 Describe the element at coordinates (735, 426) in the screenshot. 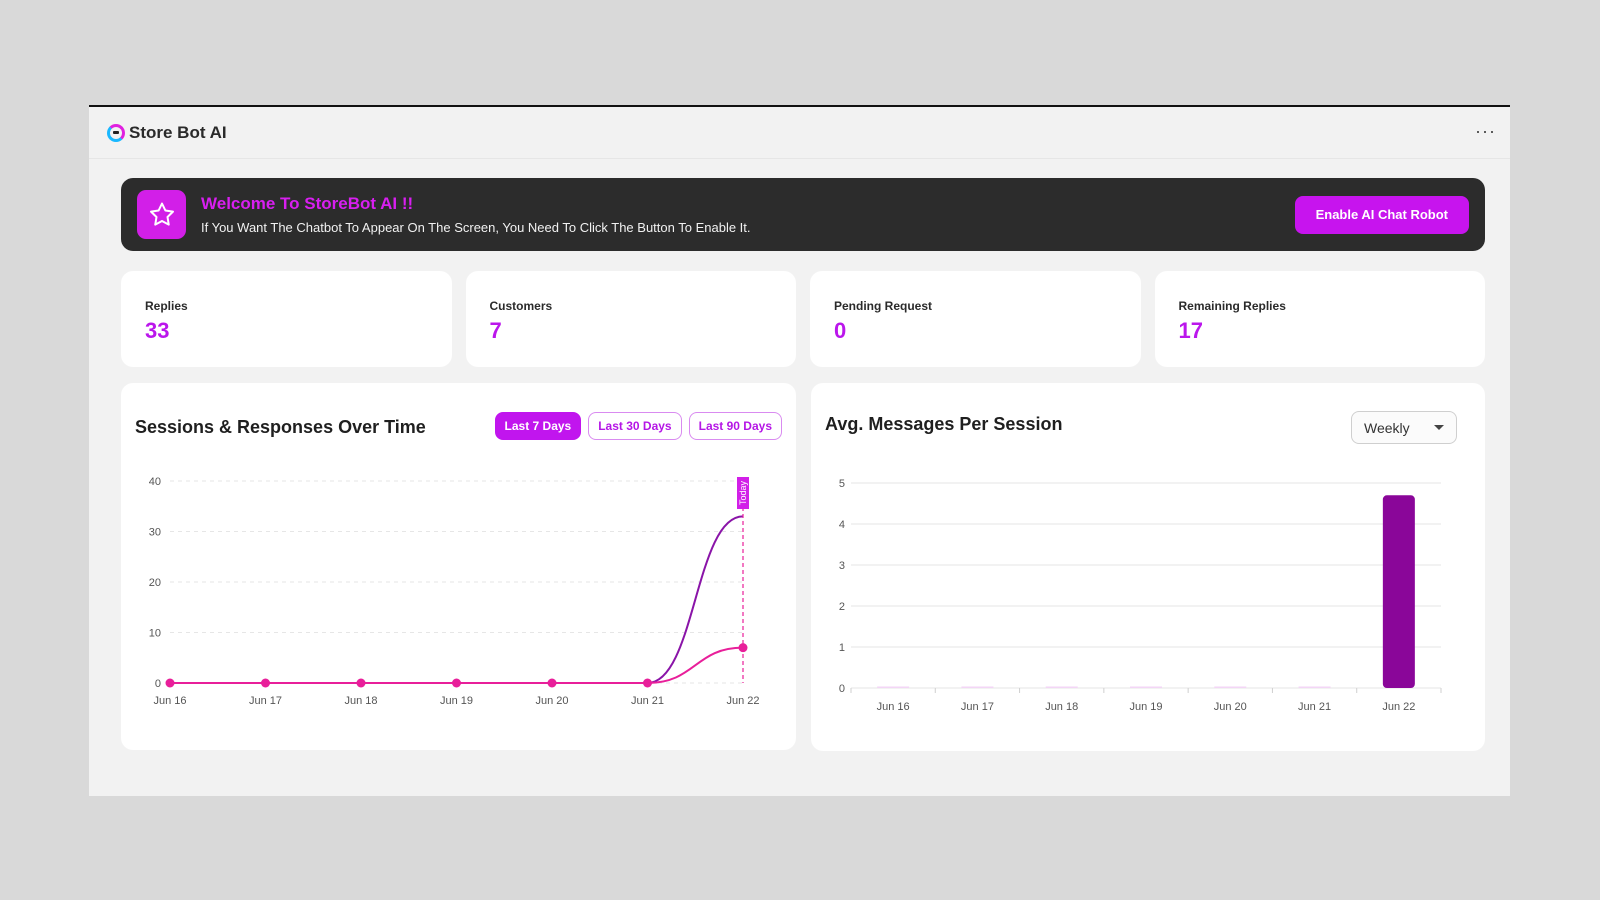

I see `tab-last-90-days: Last 90 Days` at that location.